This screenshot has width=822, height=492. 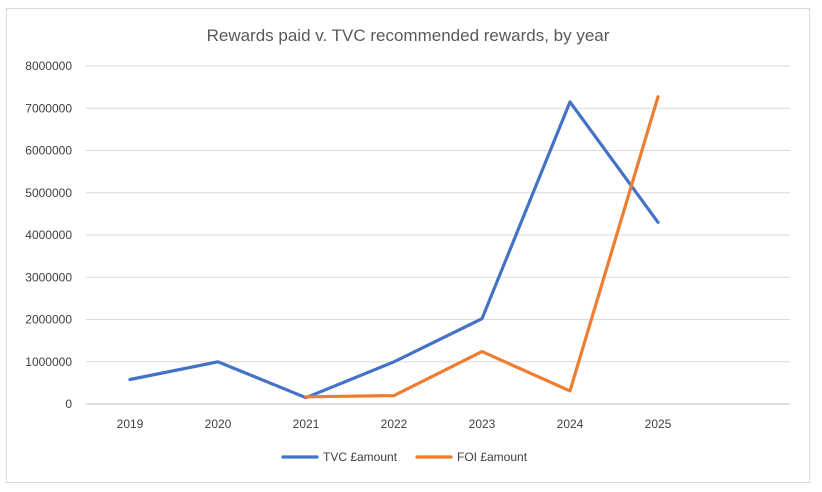 What do you see at coordinates (48, 320) in the screenshot?
I see `y-tick-label: 2000000` at bounding box center [48, 320].